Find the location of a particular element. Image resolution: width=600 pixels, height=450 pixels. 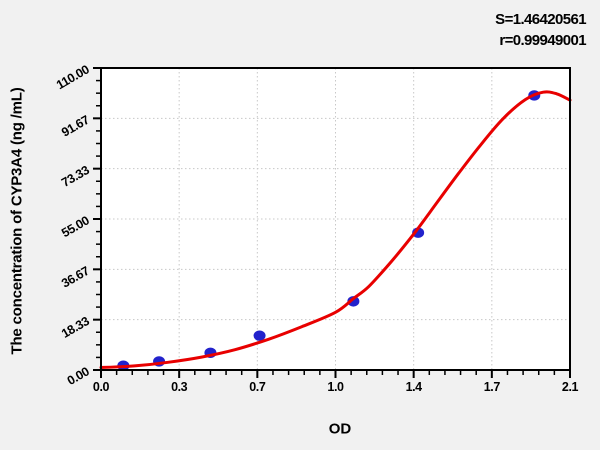

x-axis-title: OD is located at coordinates (340, 429).